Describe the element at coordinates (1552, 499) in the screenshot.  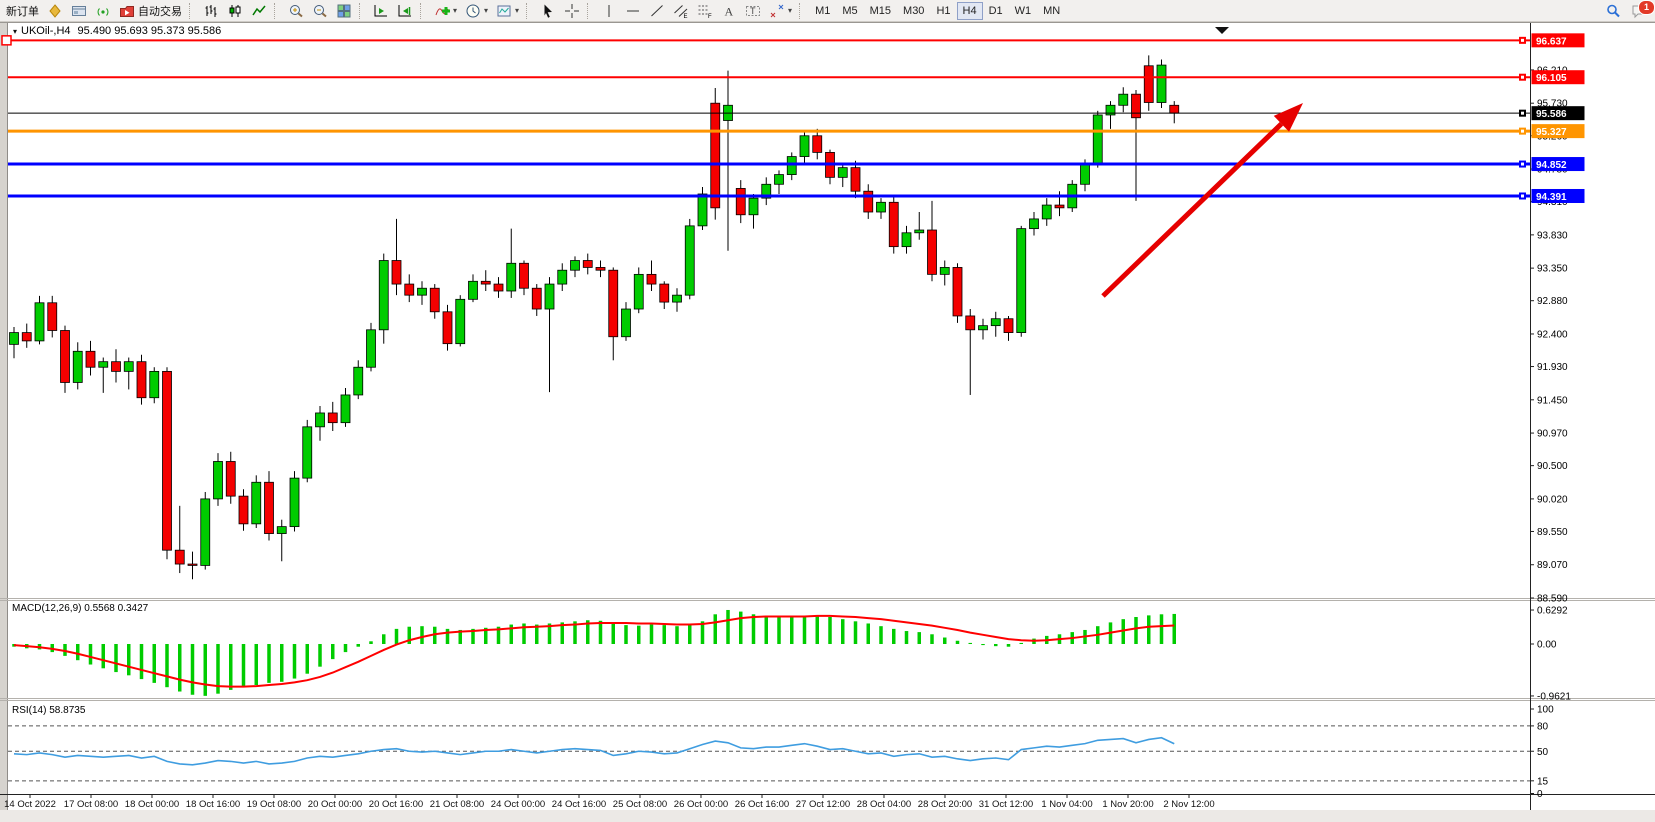
I see `svg-text: 90.020` at that location.